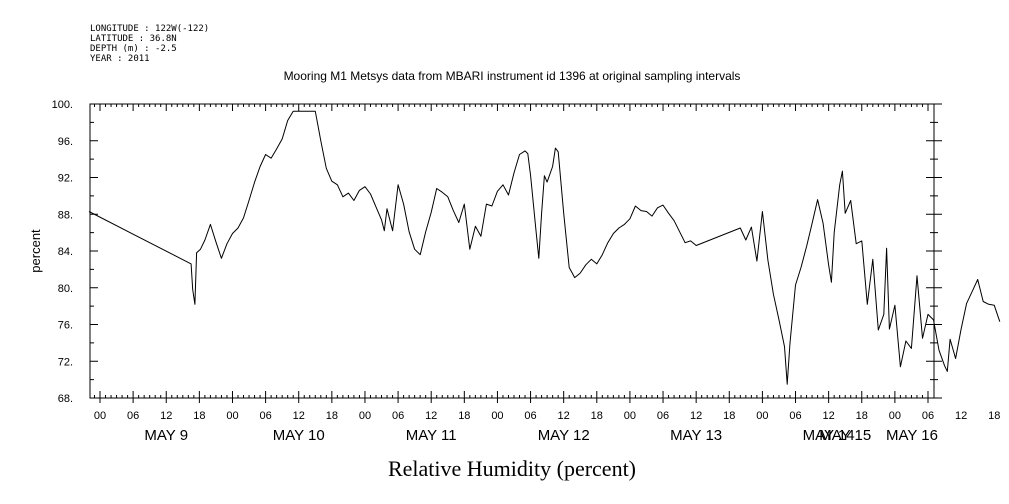 The image size is (1009, 504). What do you see at coordinates (65, 399) in the screenshot?
I see `y-tick-label: 68.` at bounding box center [65, 399].